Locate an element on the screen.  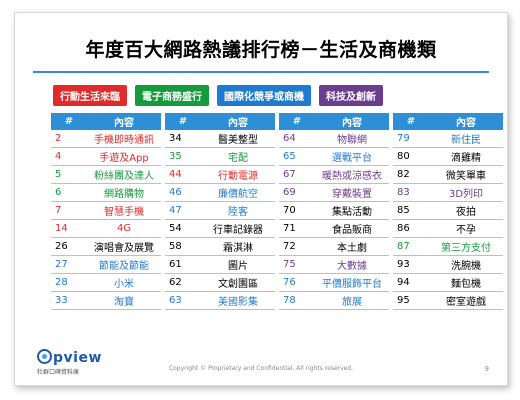
topic-name: 粉絲團及達人 is located at coordinates (124, 174).